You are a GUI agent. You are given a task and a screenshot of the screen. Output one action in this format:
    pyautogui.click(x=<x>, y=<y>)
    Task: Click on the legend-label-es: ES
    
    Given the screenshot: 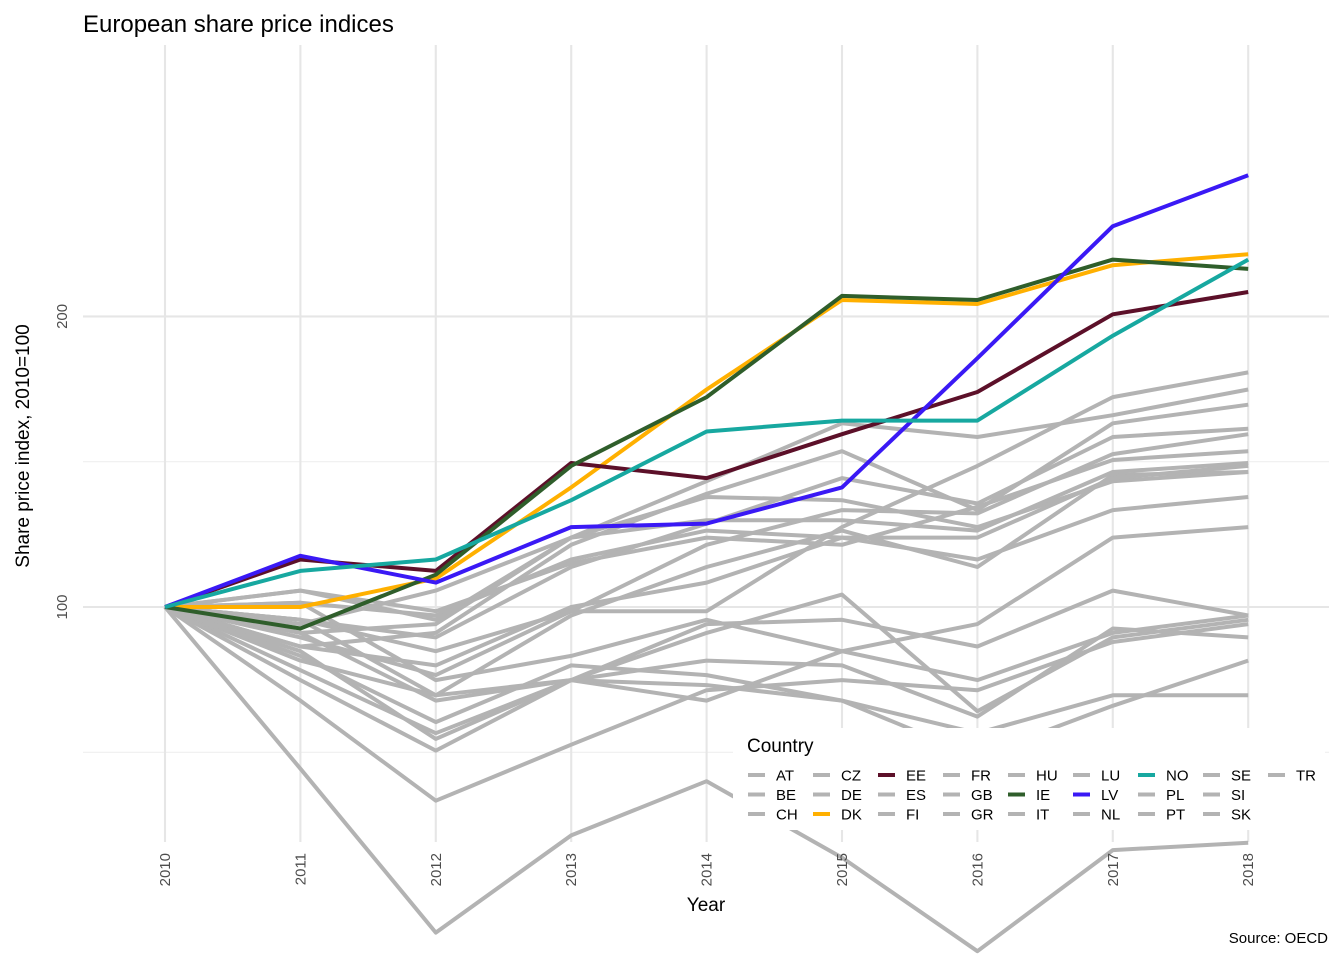 What is the action you would take?
    pyautogui.click(x=916, y=795)
    